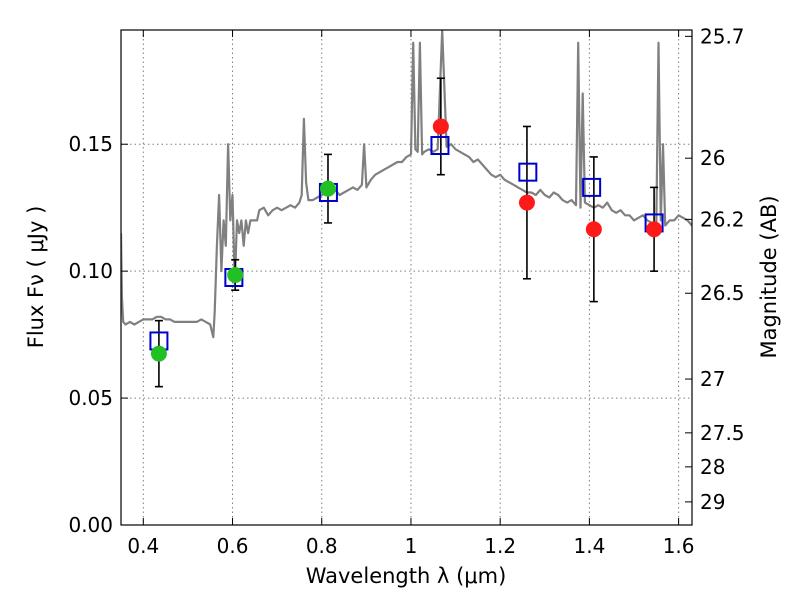 The image size is (800, 600). I want to click on x-tick-label: 1.6, so click(679, 546).